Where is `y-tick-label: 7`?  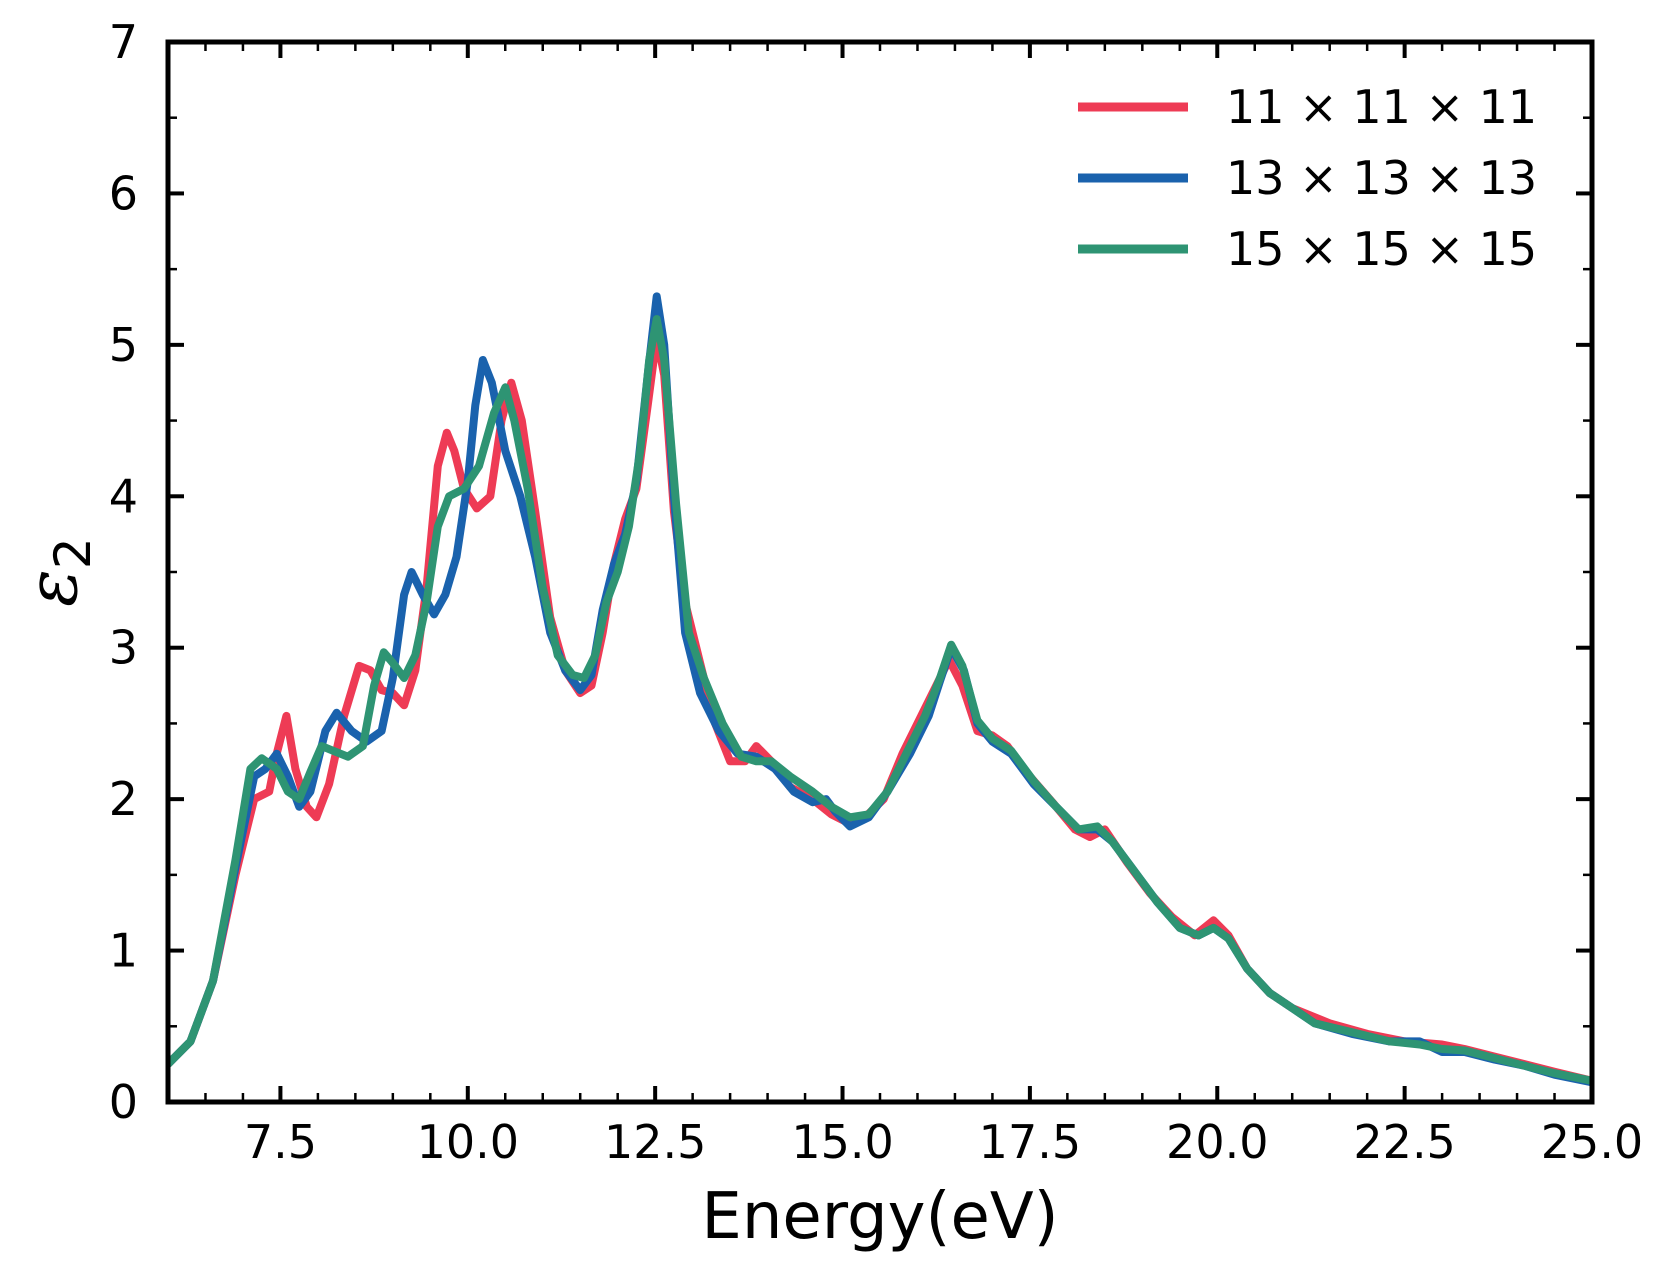
y-tick-label: 7 is located at coordinates (123, 42).